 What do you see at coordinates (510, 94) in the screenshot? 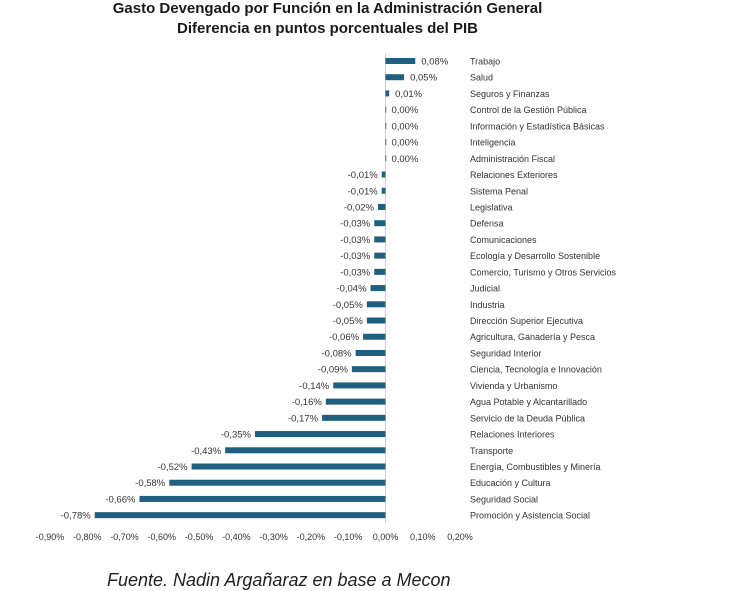
I see `category-label: Seguros y Finanzas` at bounding box center [510, 94].